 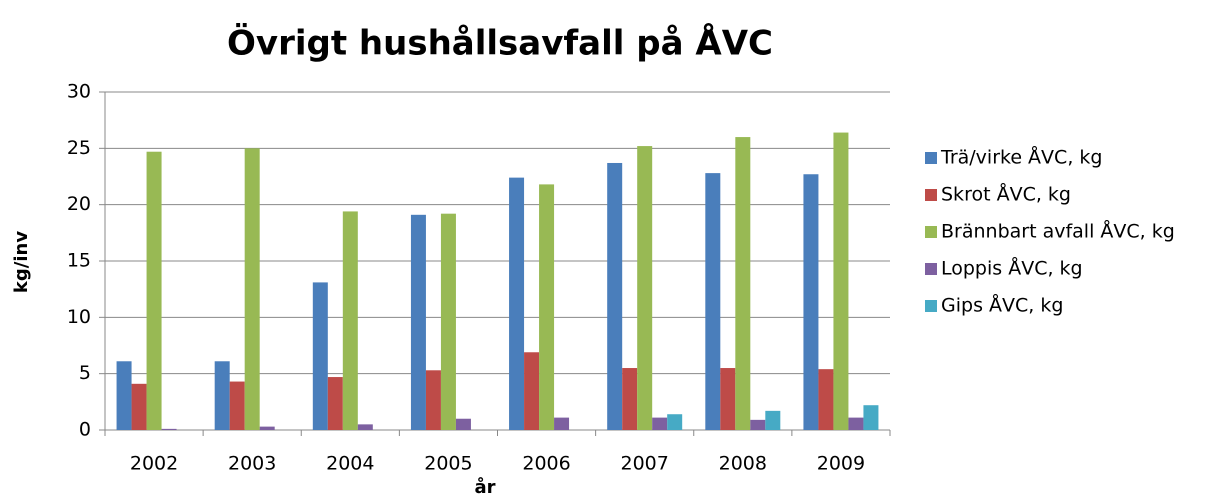 What do you see at coordinates (350, 464) in the screenshot?
I see `x-tick-label: 2004` at bounding box center [350, 464].